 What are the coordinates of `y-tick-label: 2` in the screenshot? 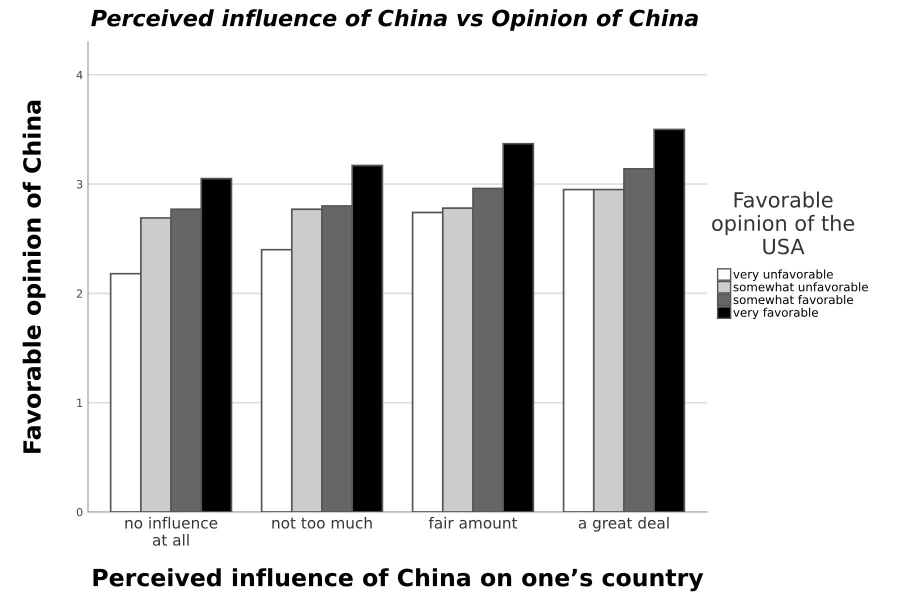 It's located at (79, 293).